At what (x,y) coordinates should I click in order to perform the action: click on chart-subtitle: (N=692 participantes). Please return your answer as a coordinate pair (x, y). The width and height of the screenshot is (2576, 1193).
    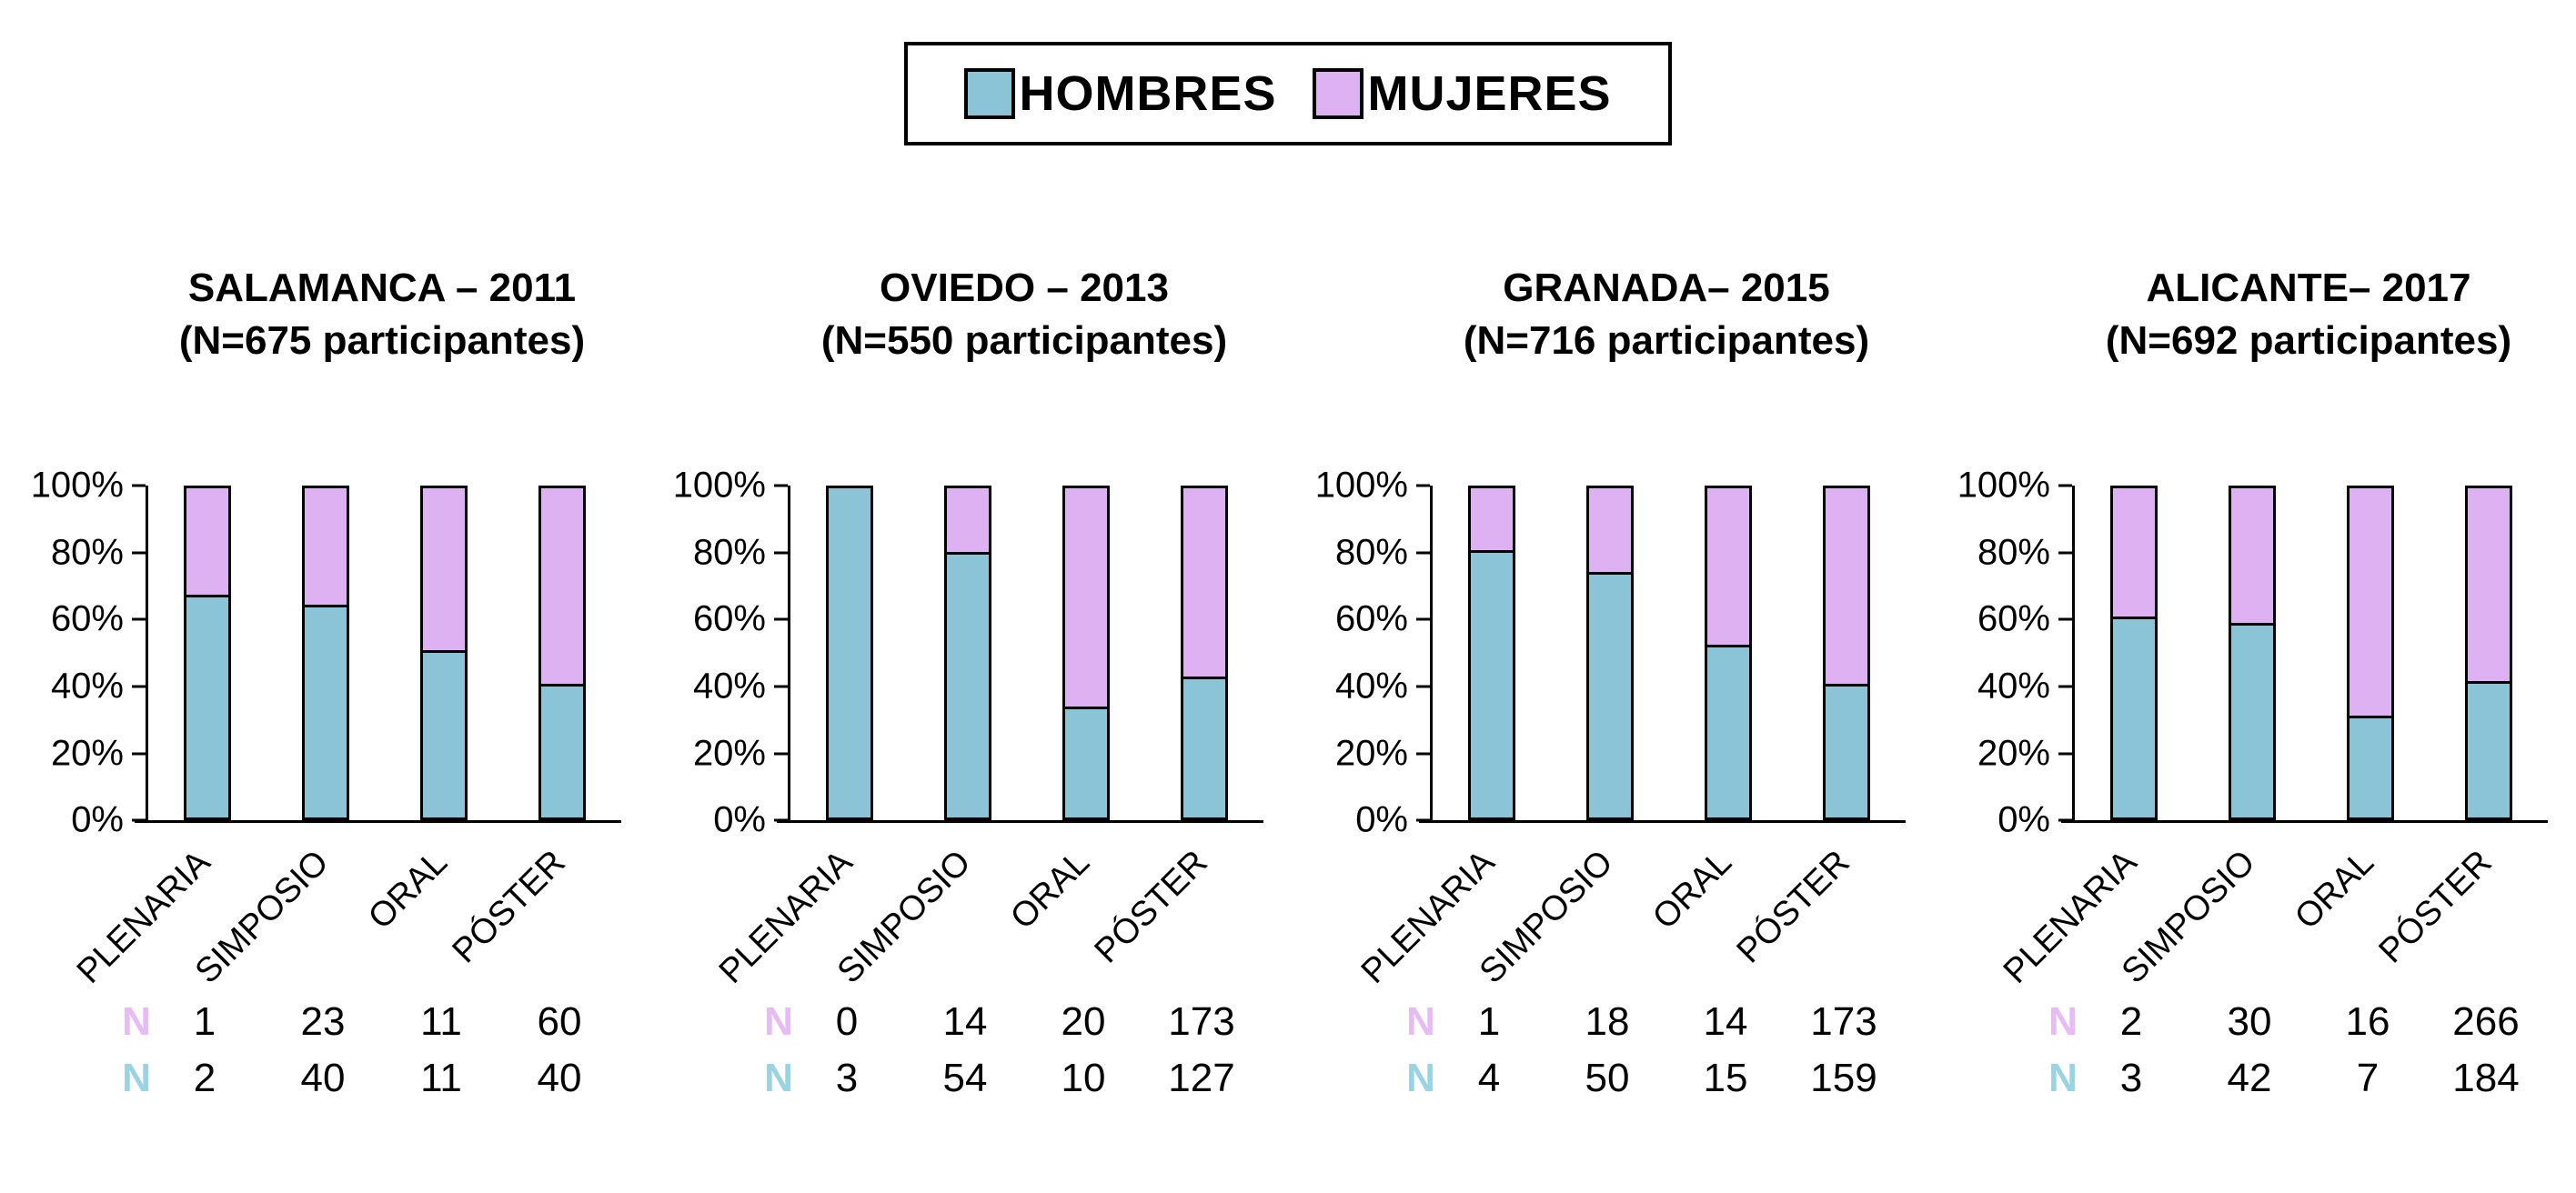
    Looking at the image, I should click on (2308, 341).